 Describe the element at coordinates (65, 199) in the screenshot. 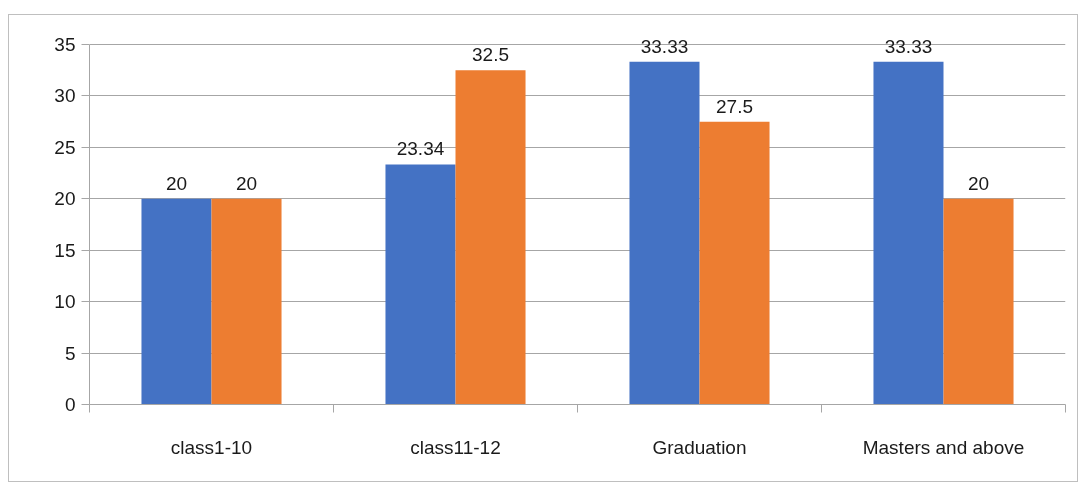

I see `y-tick-label: 20` at that location.